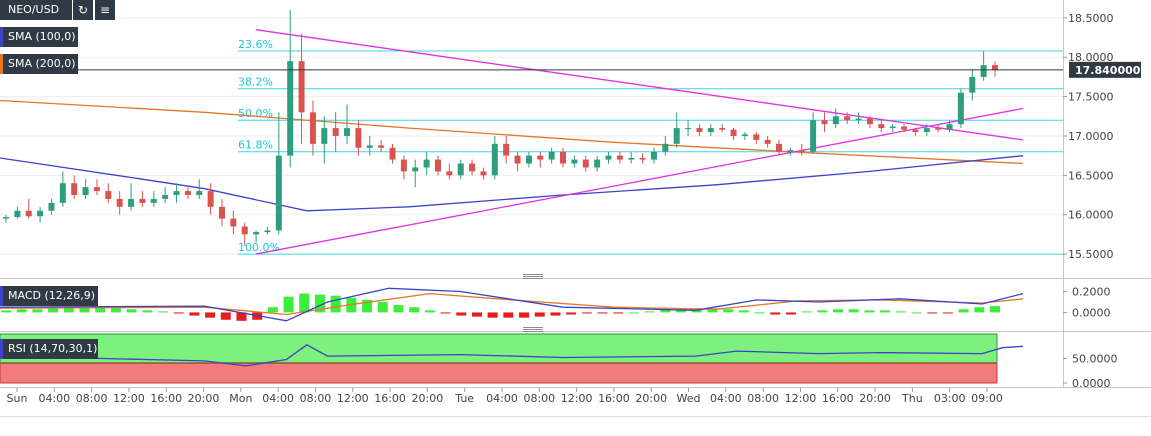 Image resolution: width=1151 pixels, height=436 pixels. I want to click on macd-label: MACD (12,26,9), so click(49, 296).